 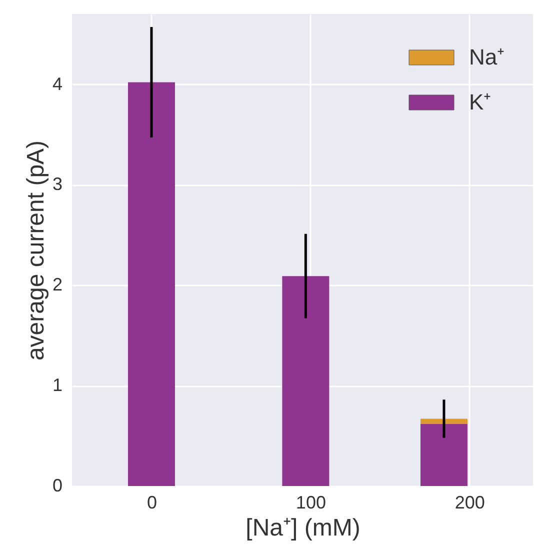 What do you see at coordinates (311, 502) in the screenshot?
I see `x-tick-label: 100` at bounding box center [311, 502].